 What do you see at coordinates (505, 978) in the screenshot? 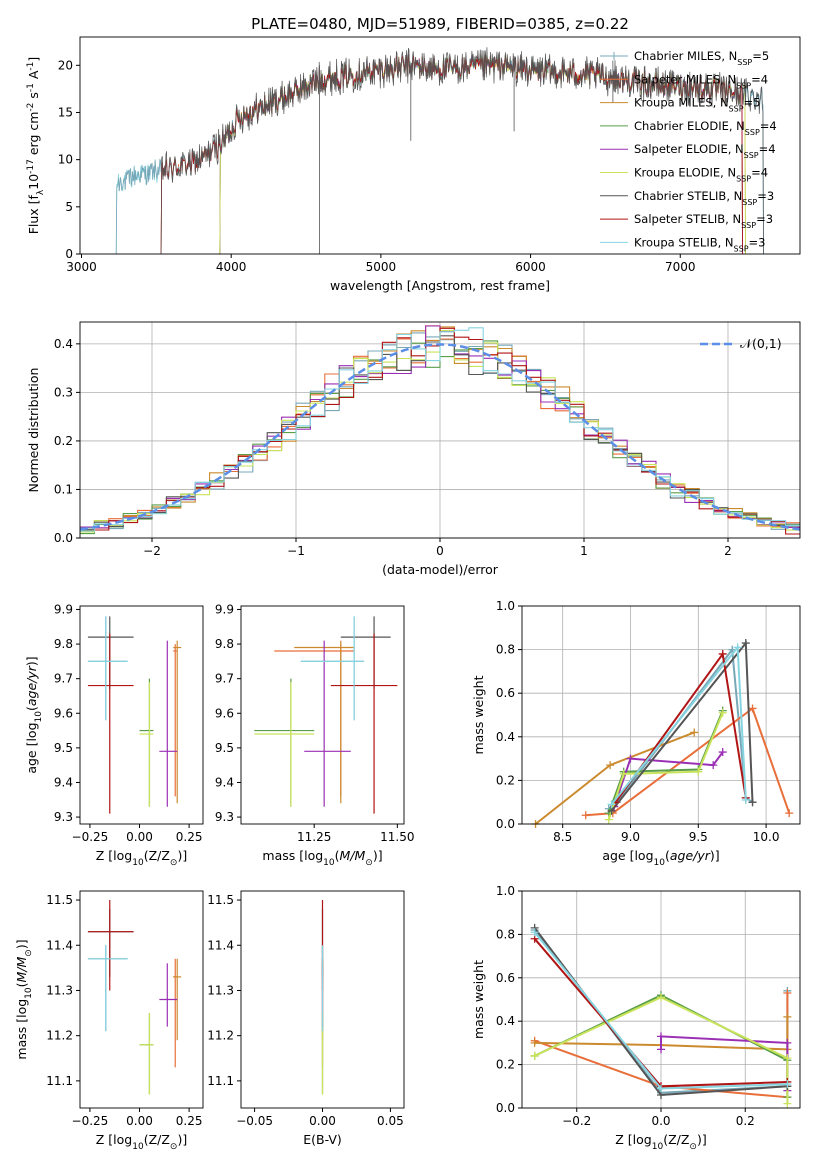
I see `y-tick-label: 0.6` at bounding box center [505, 978].